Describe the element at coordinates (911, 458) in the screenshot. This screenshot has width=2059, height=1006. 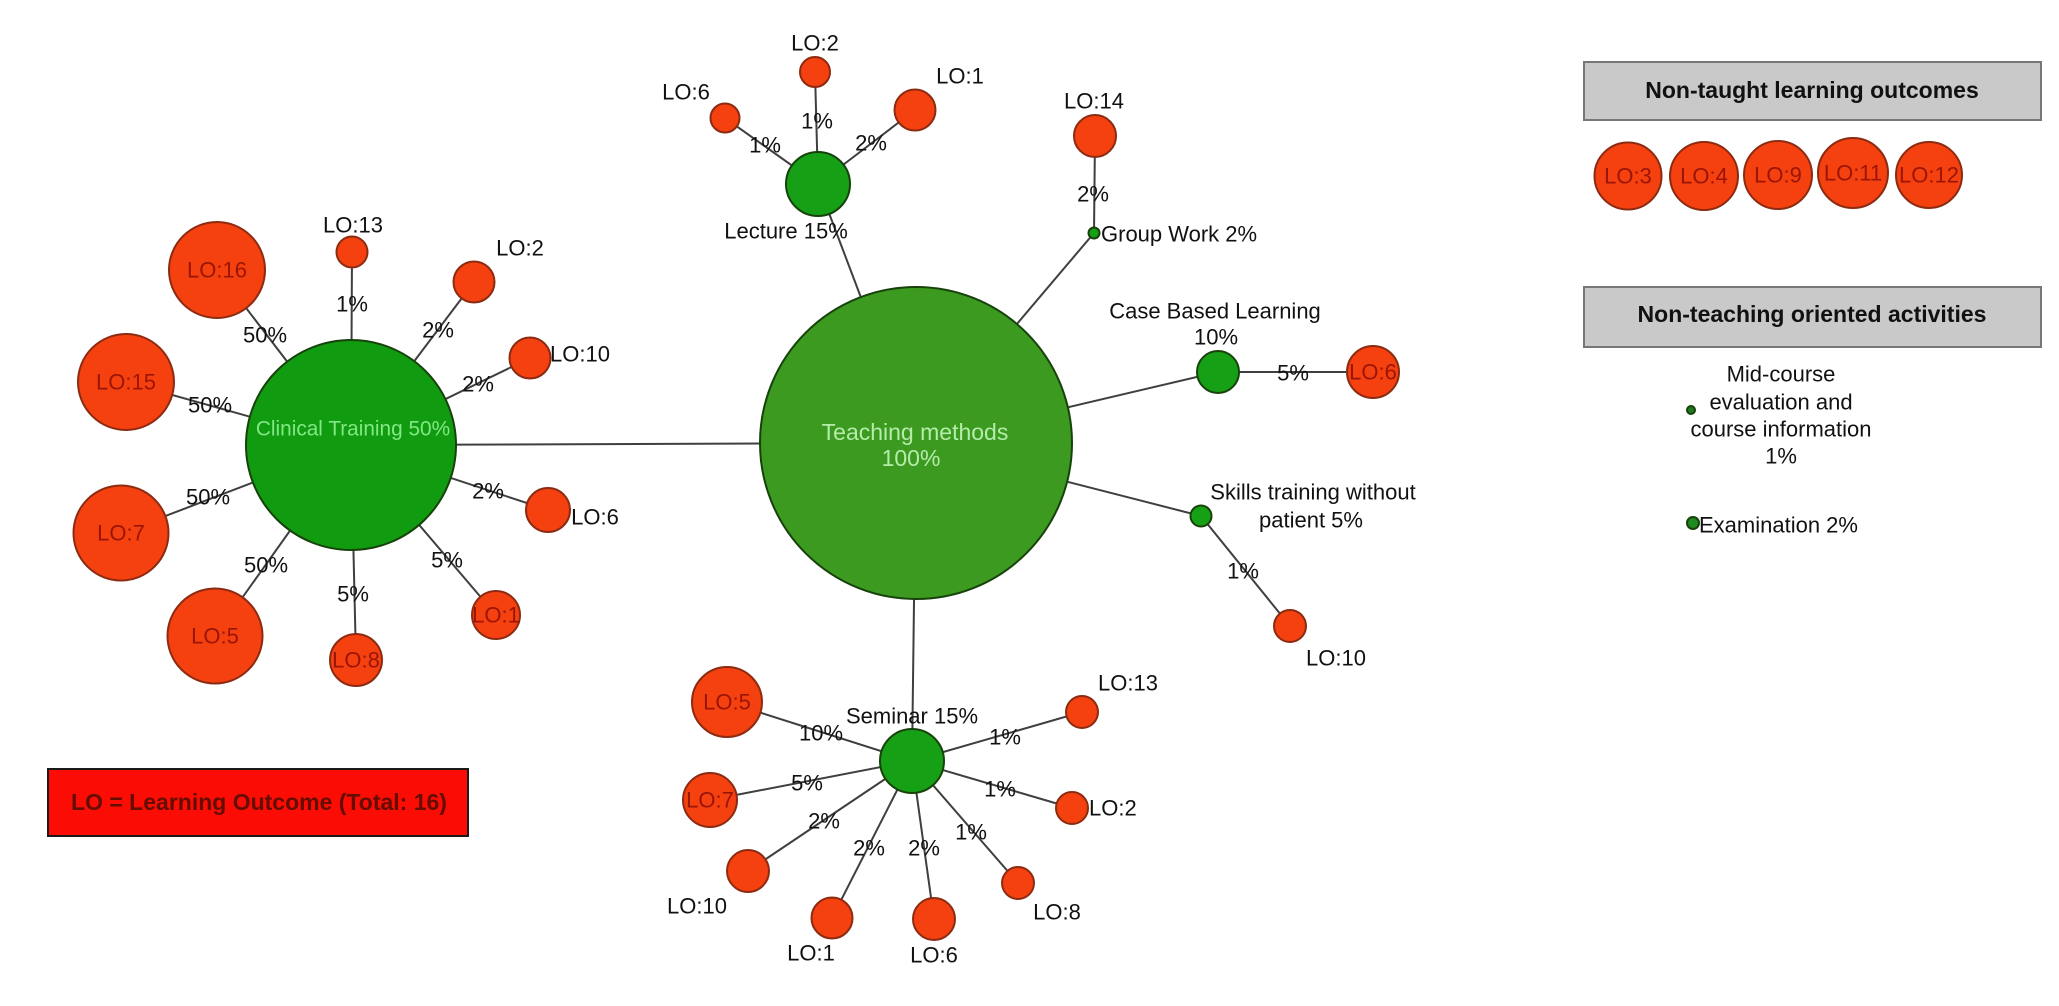
I see `svg-text: 100%` at that location.